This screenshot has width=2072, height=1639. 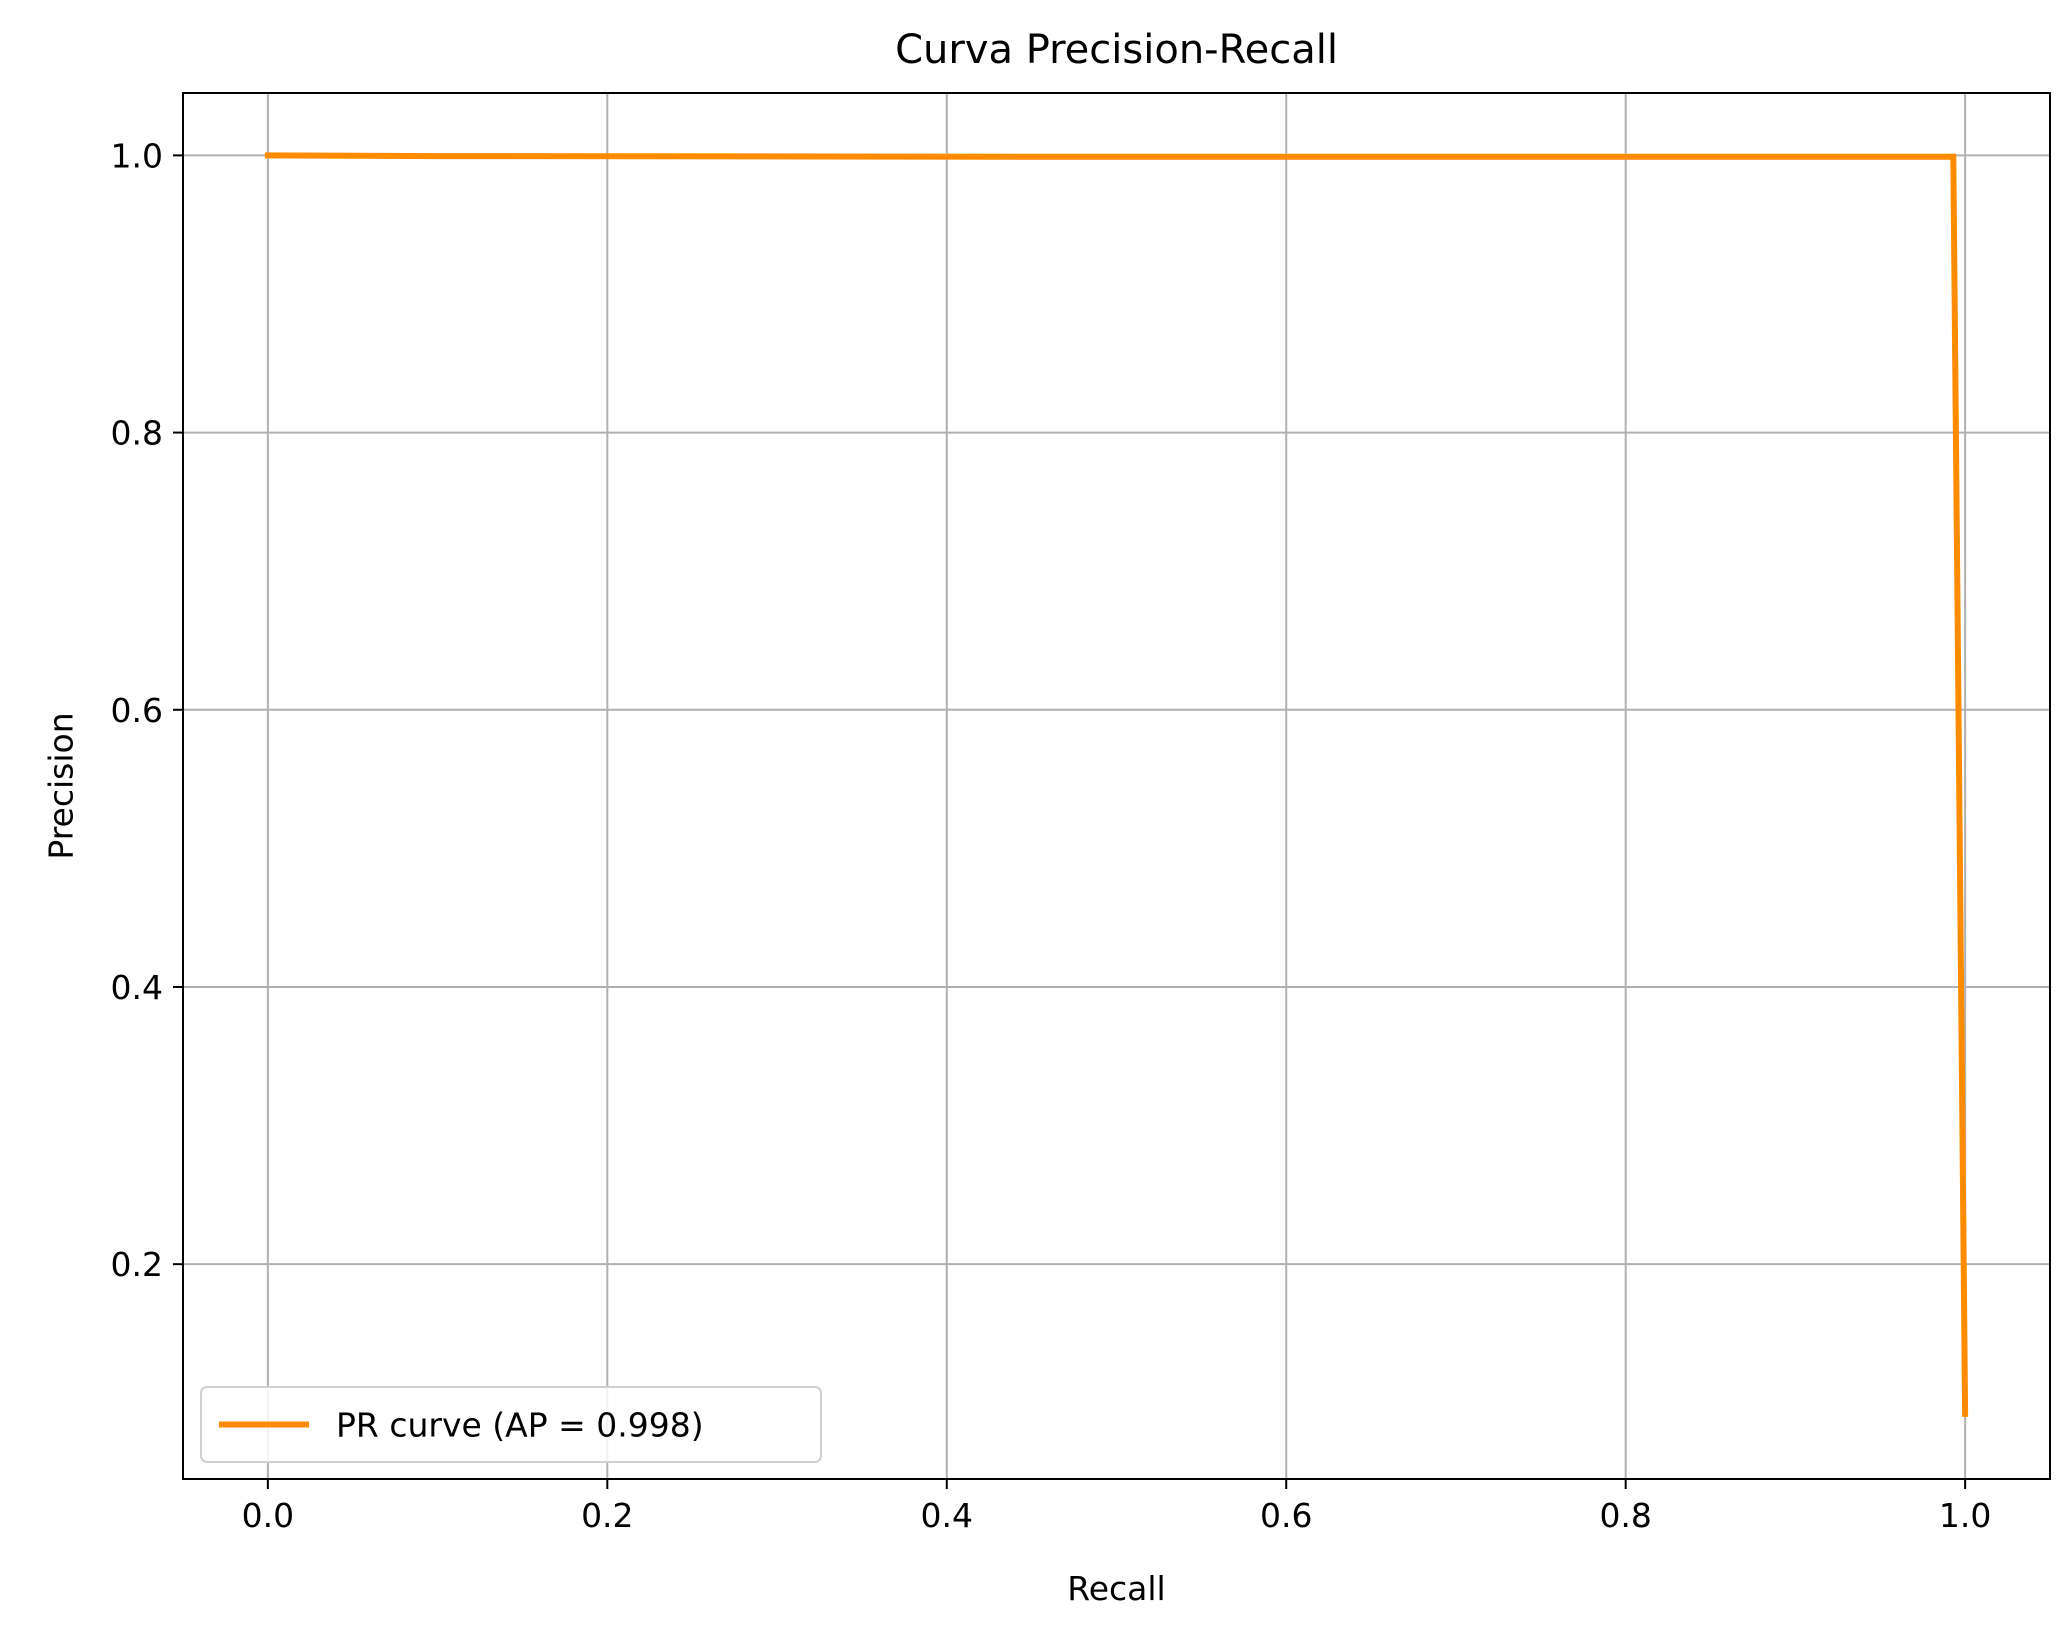 What do you see at coordinates (947, 1515) in the screenshot?
I see `x-tick-label: 0.4` at bounding box center [947, 1515].